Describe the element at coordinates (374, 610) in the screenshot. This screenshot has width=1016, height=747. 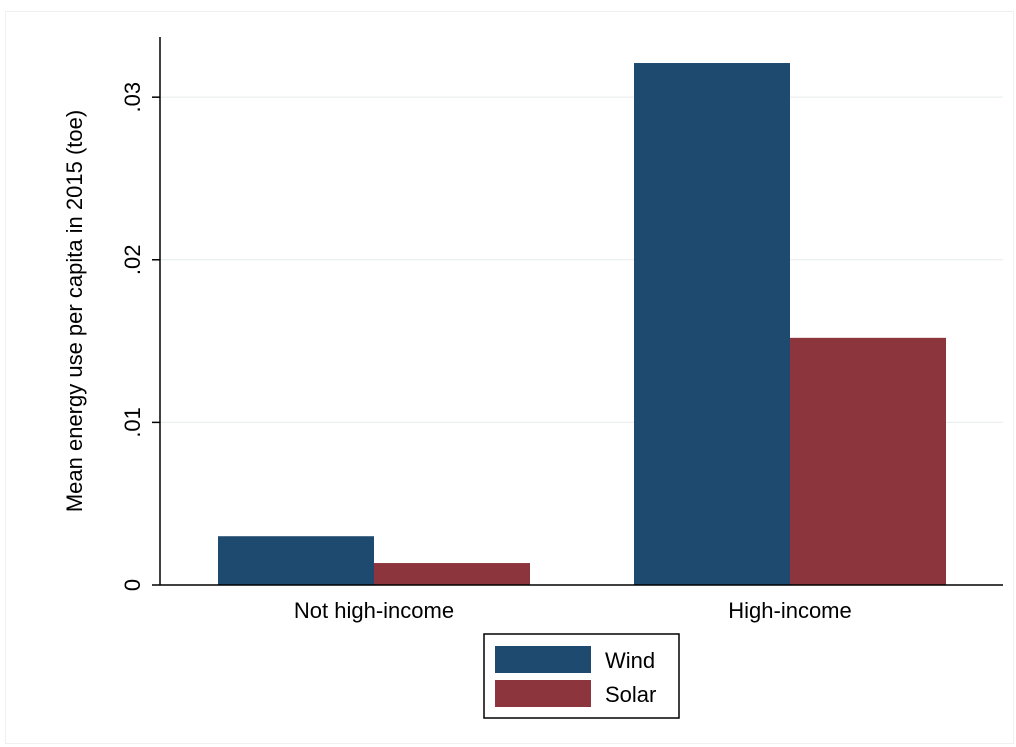
I see `x-tick-label: Not high-income` at that location.